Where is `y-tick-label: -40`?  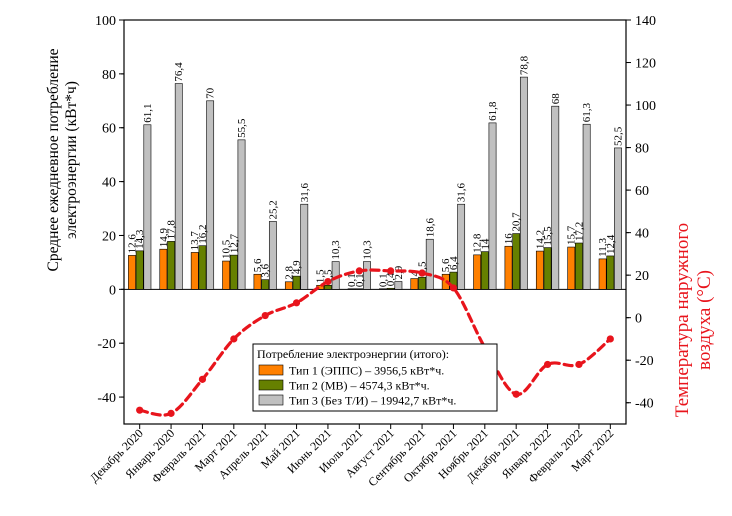
y-tick-label: -40 is located at coordinates (106, 398).